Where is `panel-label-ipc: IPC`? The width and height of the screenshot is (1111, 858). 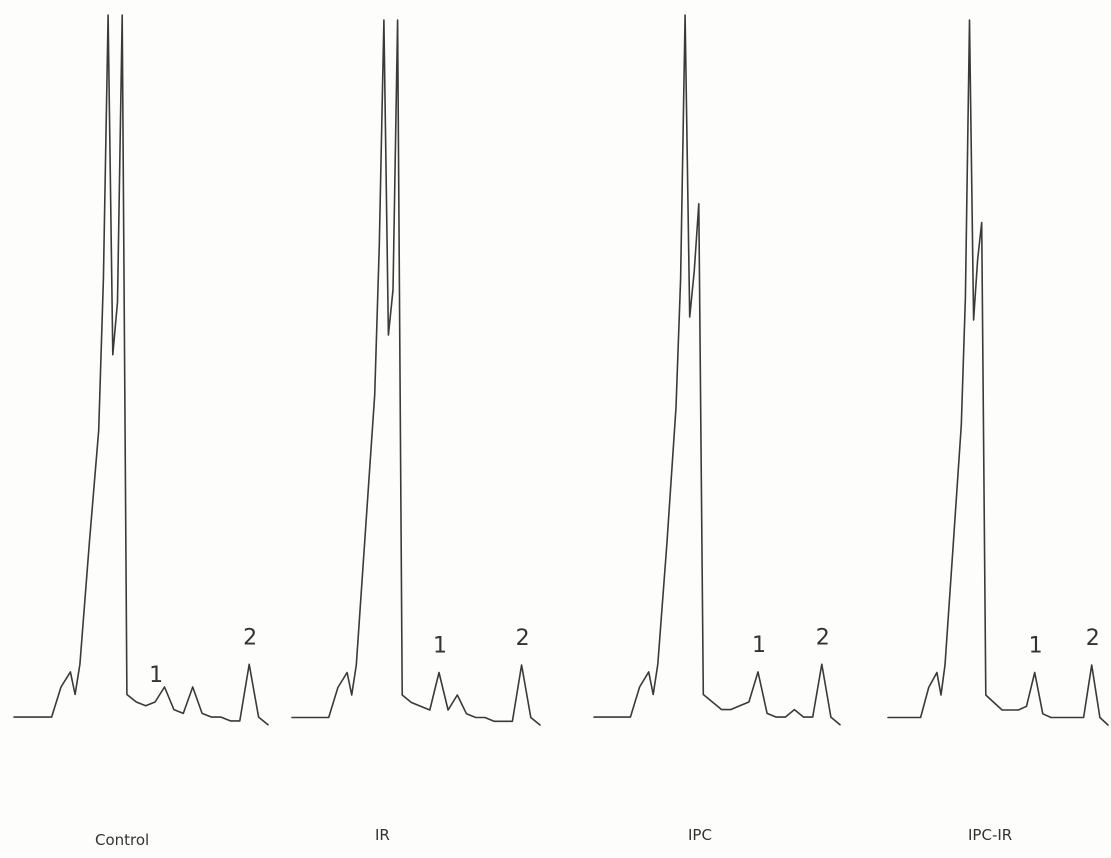 panel-label-ipc: IPC is located at coordinates (700, 835).